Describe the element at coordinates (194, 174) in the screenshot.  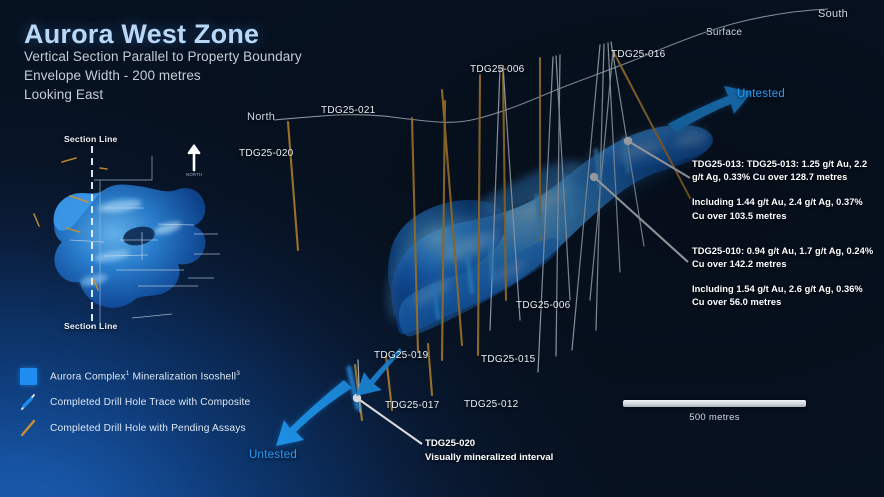
I see `north-arrow-caption: NORTH` at that location.